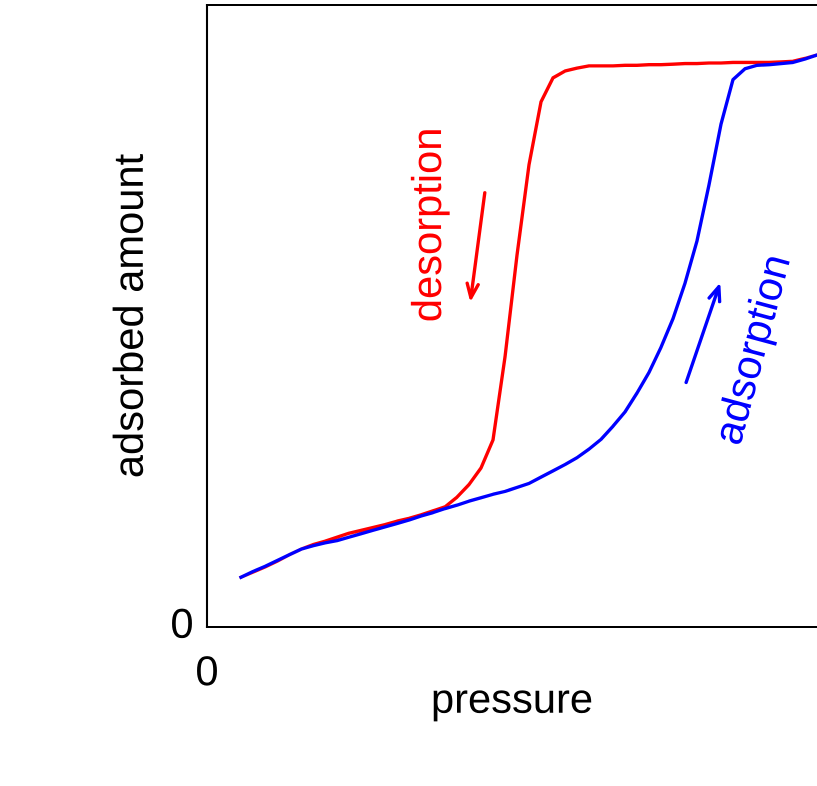 The width and height of the screenshot is (817, 786). I want to click on text: desorption, so click(430, 225).